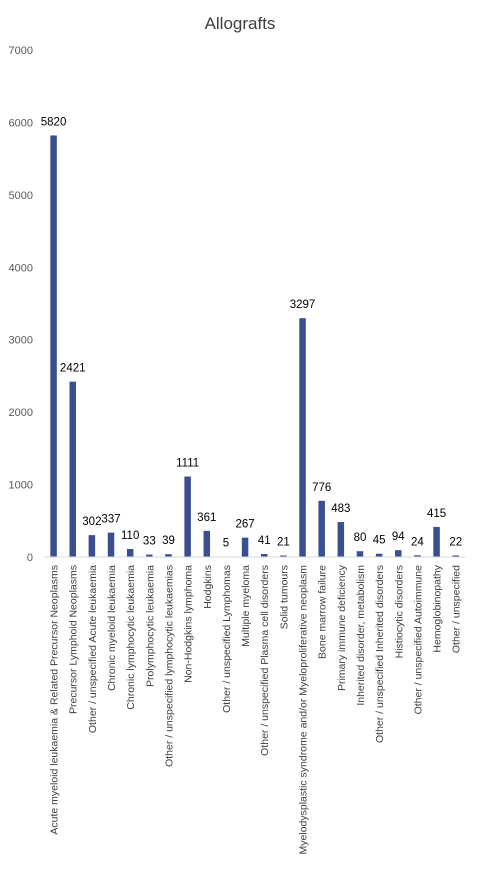 This screenshot has height=887, width=480. Describe the element at coordinates (227, 639) in the screenshot. I see `x-tick-label: Other / unspecified Lymphomas` at that location.